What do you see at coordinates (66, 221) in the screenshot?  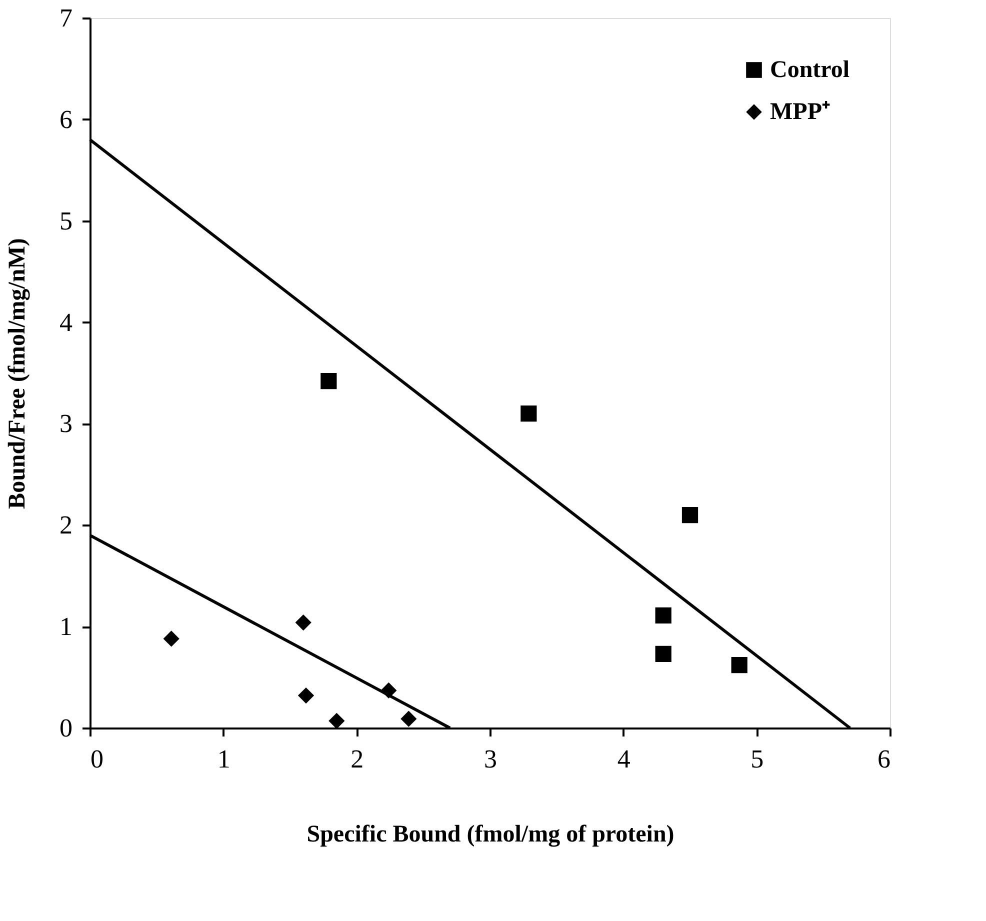 I see `y-tick-label: 5` at bounding box center [66, 221].